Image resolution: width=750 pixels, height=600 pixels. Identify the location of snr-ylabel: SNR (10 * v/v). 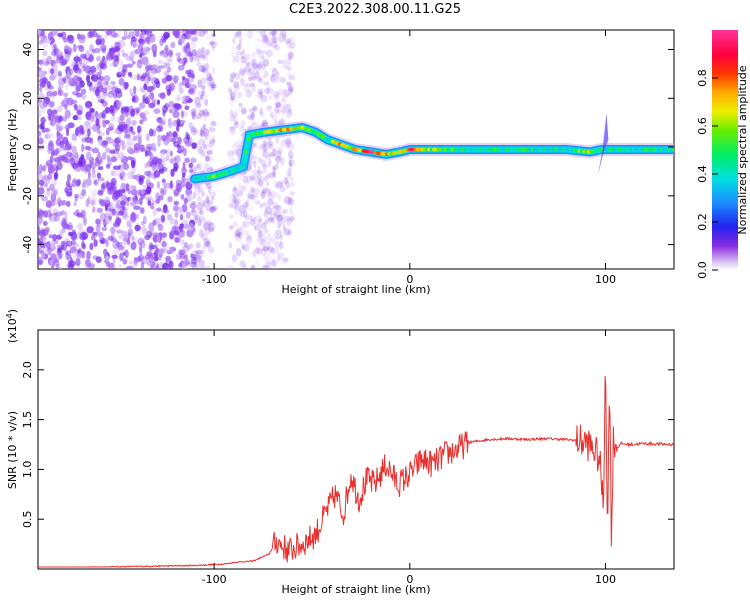
(12, 450).